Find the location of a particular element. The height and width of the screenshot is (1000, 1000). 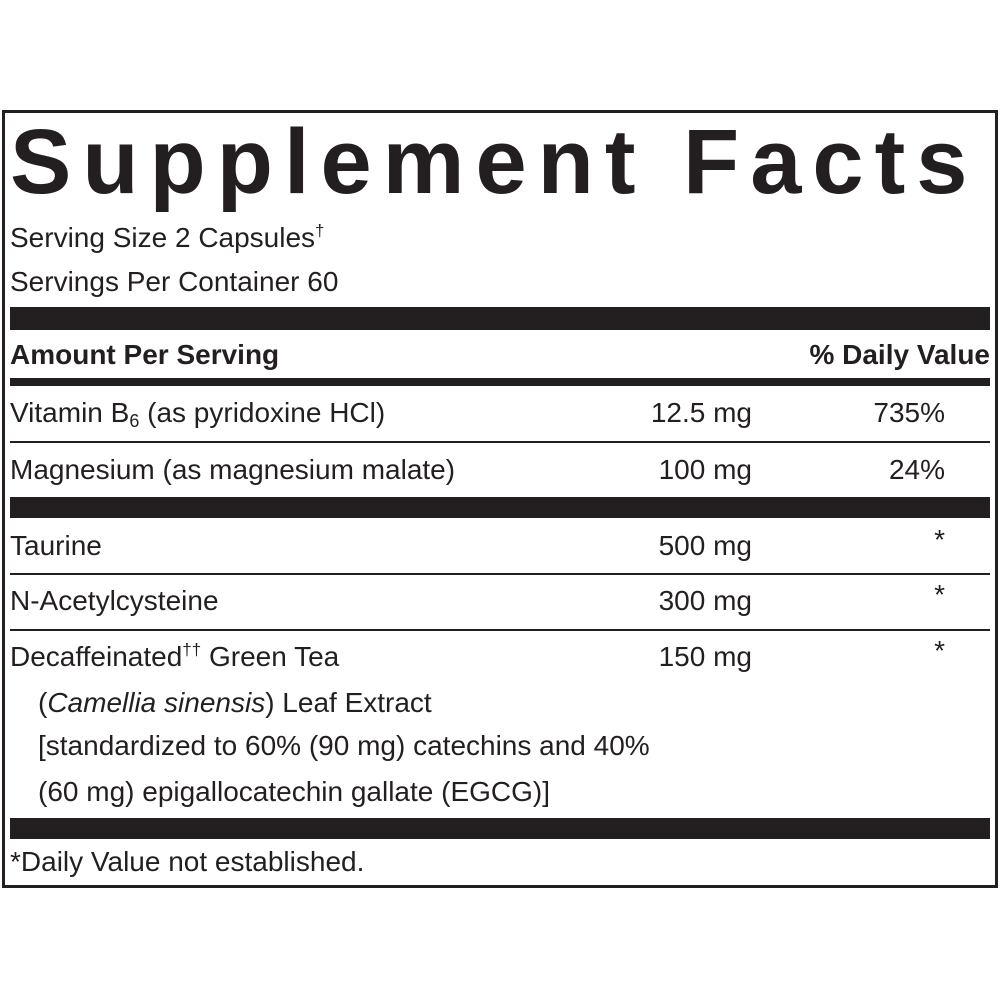

nutrient-name: Taurine is located at coordinates (56, 545).